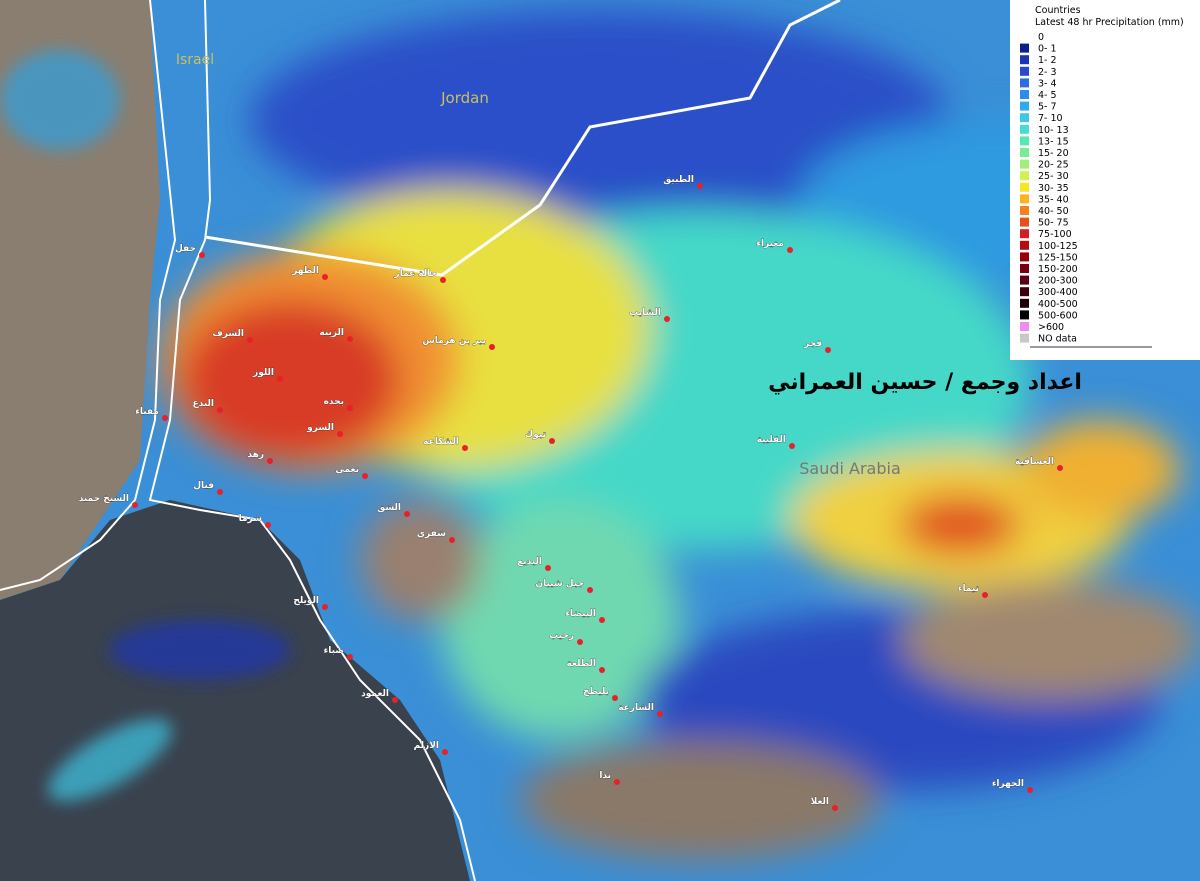 This screenshot has height=881, width=1200. Describe the element at coordinates (605, 776) in the screenshot. I see `city-label: بدا` at that location.